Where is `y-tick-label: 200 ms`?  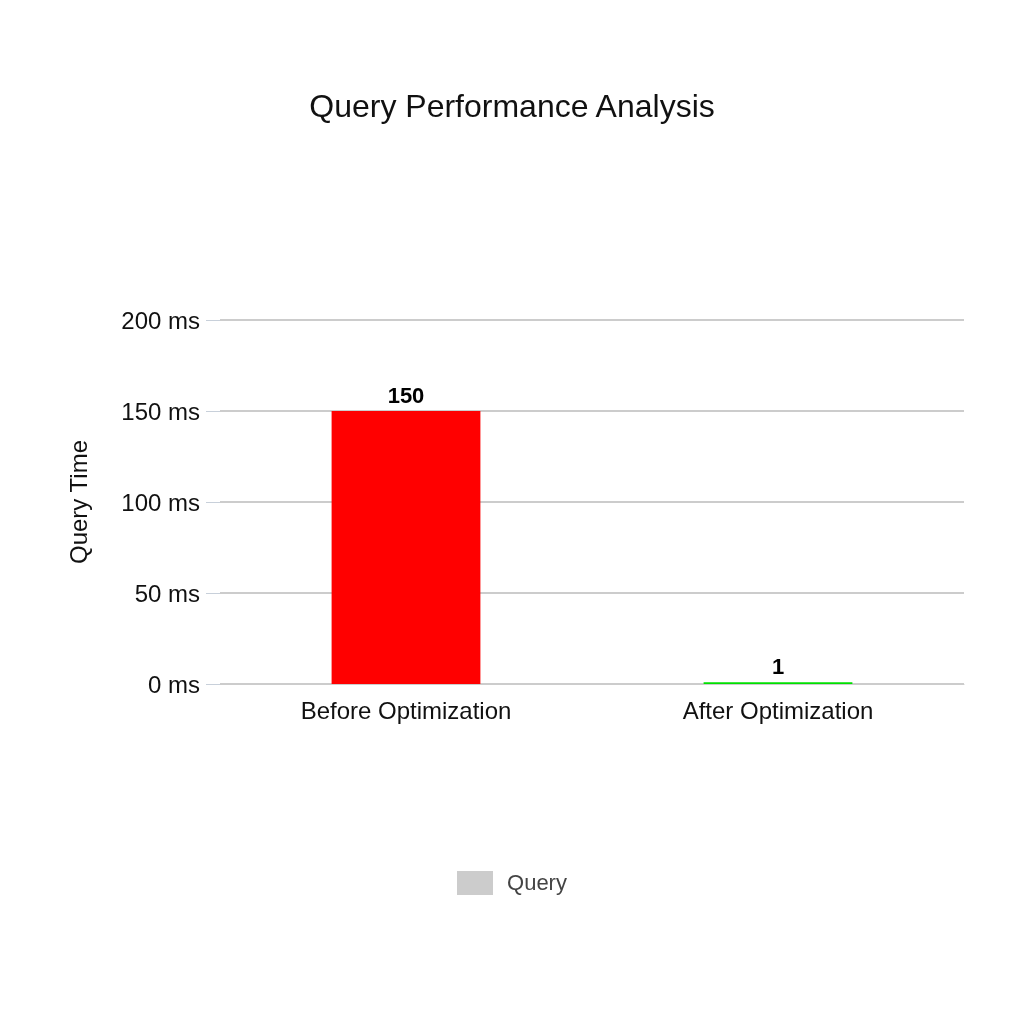
y-tick-label: 200 ms is located at coordinates (160, 320).